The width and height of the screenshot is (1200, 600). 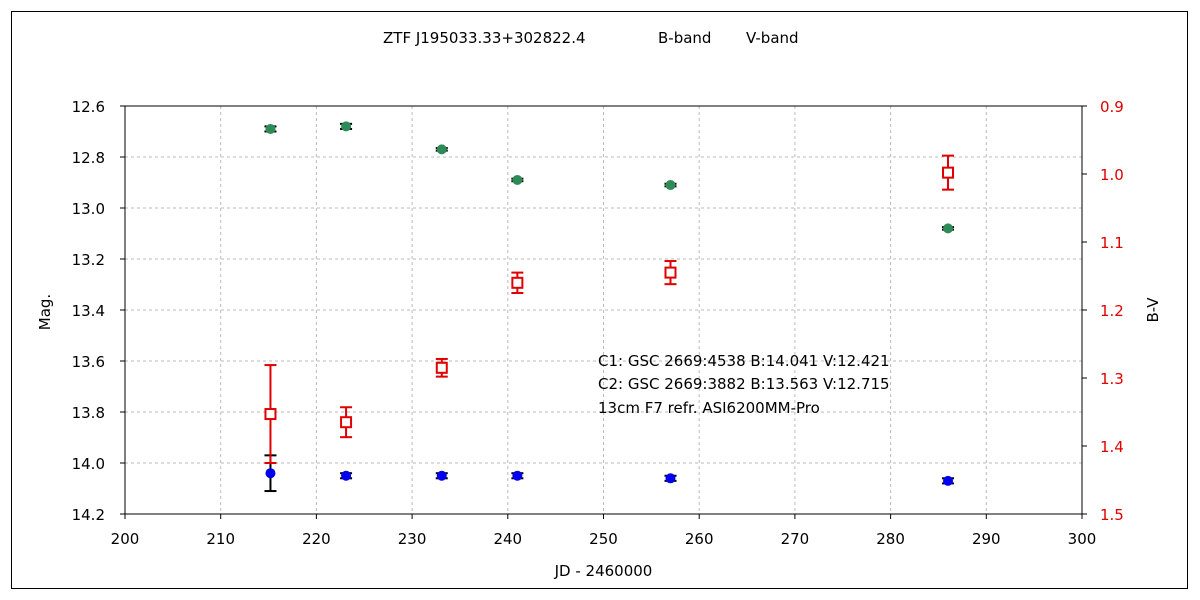 What do you see at coordinates (1112, 243) in the screenshot?
I see `y-right-tick-label: 1.1` at bounding box center [1112, 243].